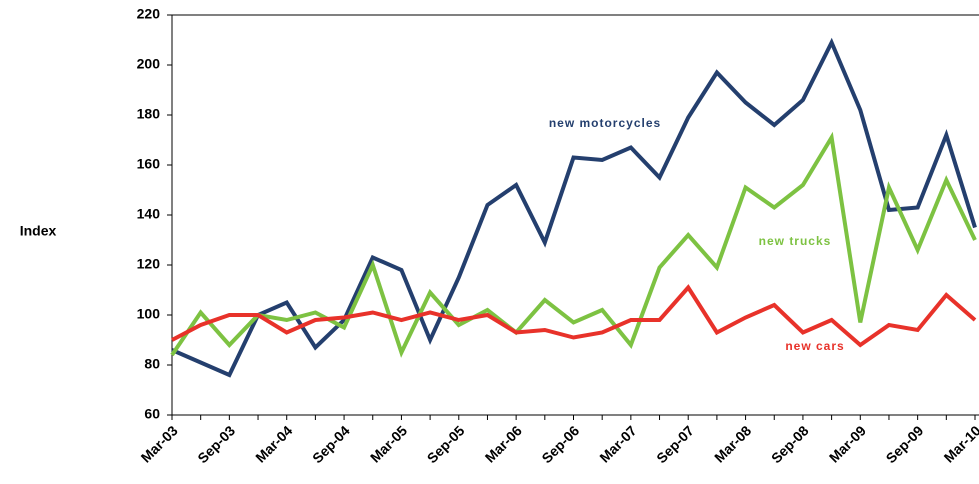 The height and width of the screenshot is (484, 979). I want to click on x-tick-label: Sep-09, so click(905, 444).